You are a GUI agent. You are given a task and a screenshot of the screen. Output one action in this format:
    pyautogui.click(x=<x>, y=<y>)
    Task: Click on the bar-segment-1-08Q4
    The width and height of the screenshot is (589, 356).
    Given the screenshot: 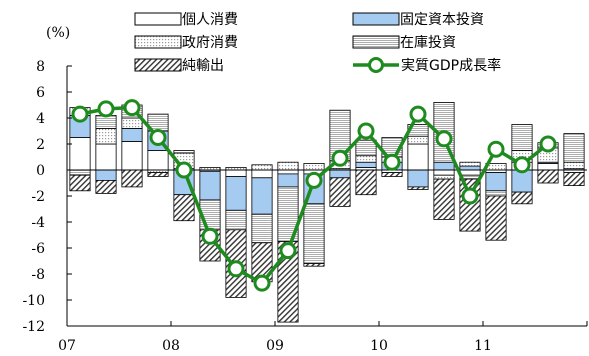 What is the action you would take?
    pyautogui.click(x=262, y=196)
    